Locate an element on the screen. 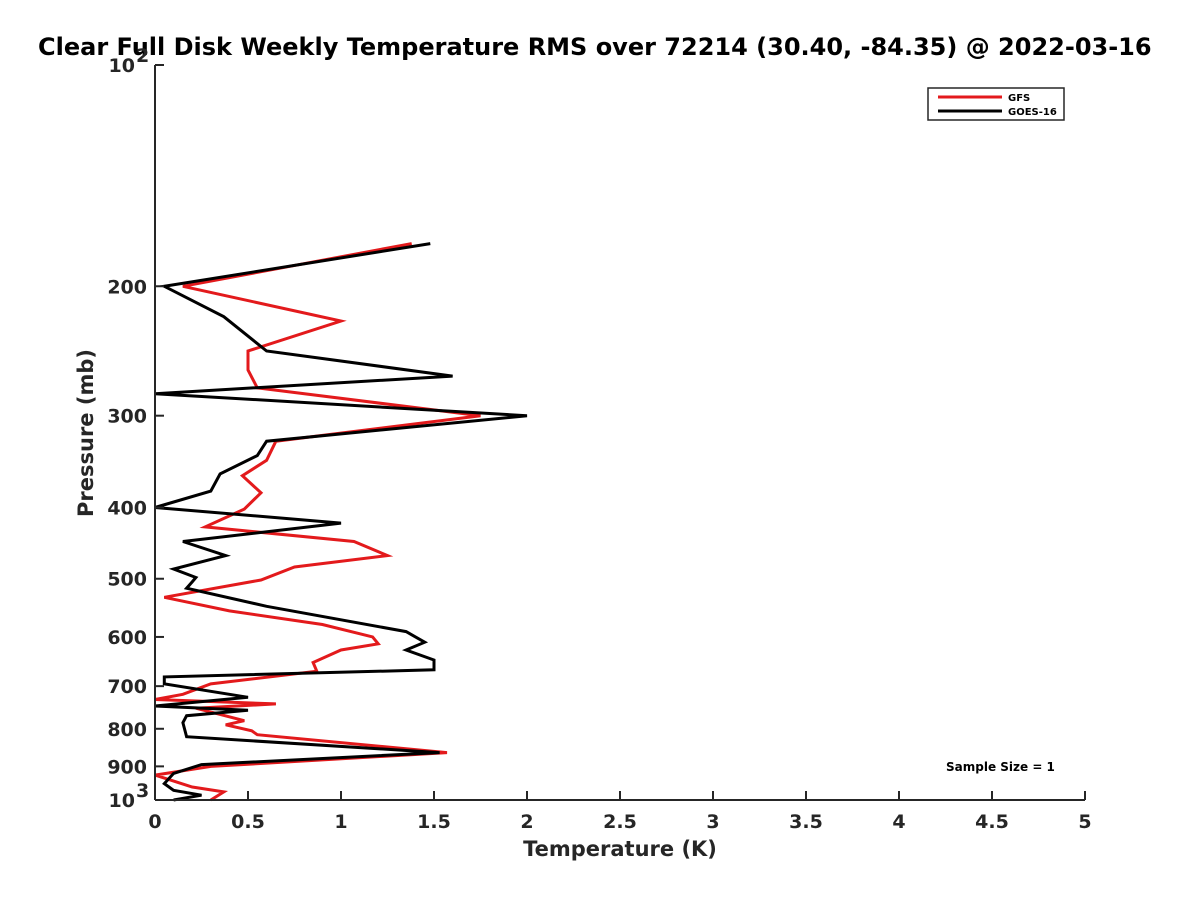  x-tick-label: 1.5 is located at coordinates (434, 822).